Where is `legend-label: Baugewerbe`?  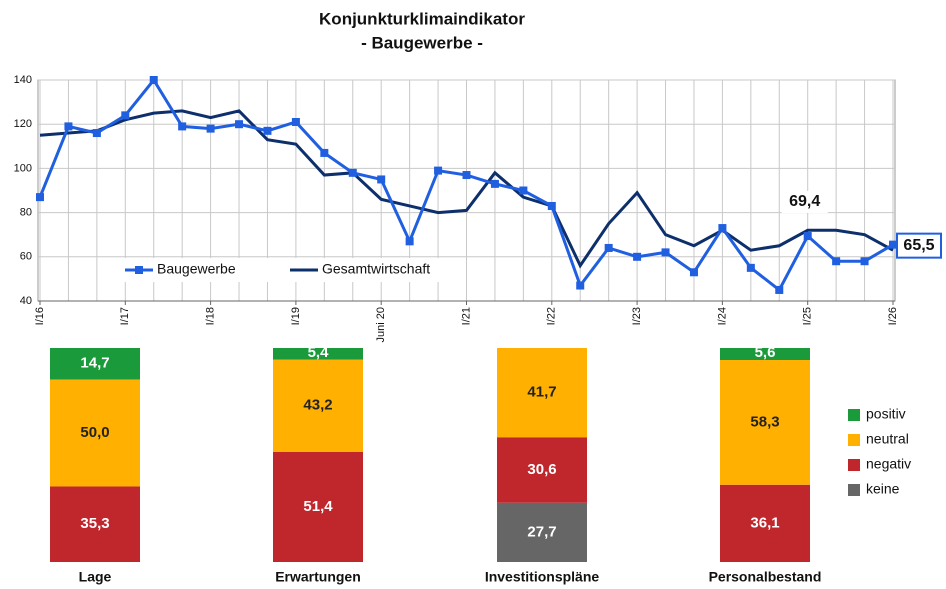
legend-label: Baugewerbe is located at coordinates (196, 269).